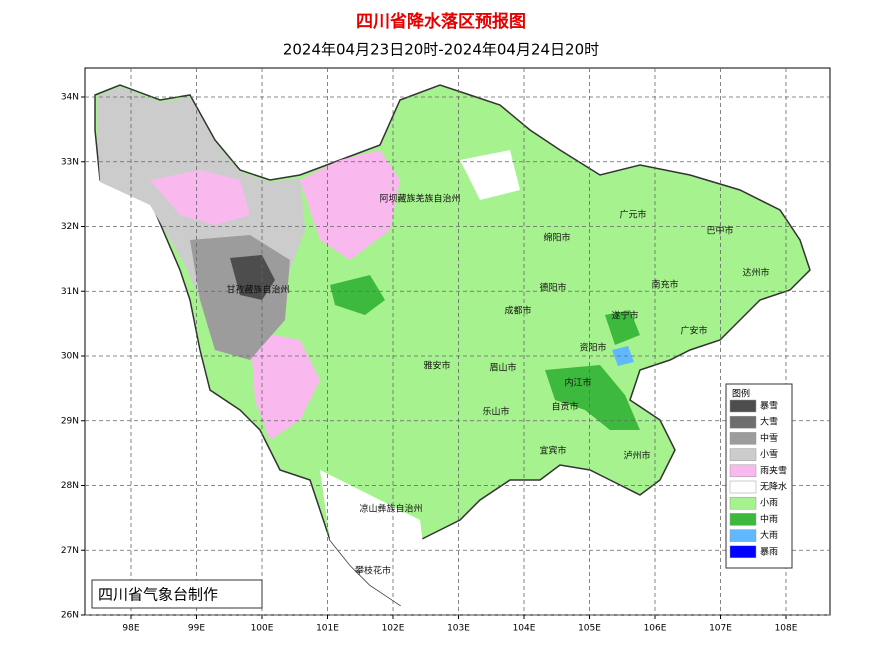  I want to click on lon-tick-label: 103E, so click(458, 629).